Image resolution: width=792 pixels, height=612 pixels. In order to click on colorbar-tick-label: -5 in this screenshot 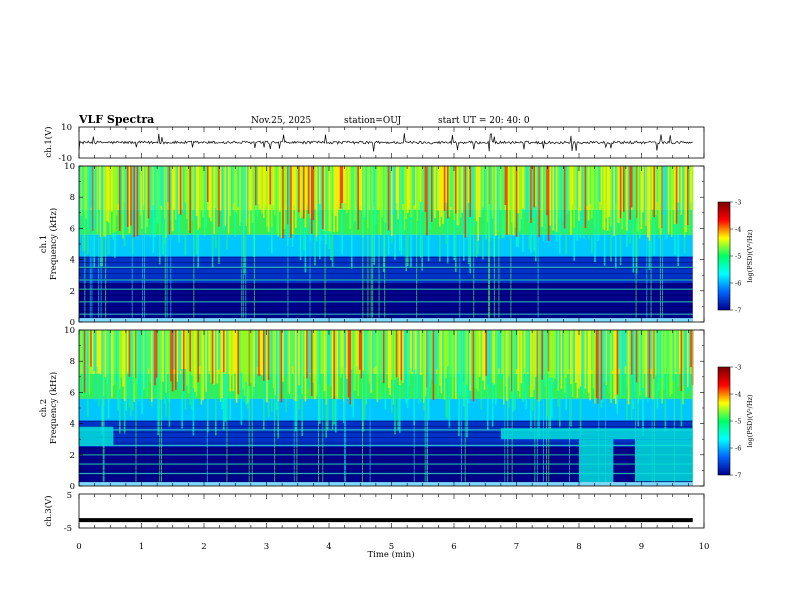, I will do `click(738, 257)`.